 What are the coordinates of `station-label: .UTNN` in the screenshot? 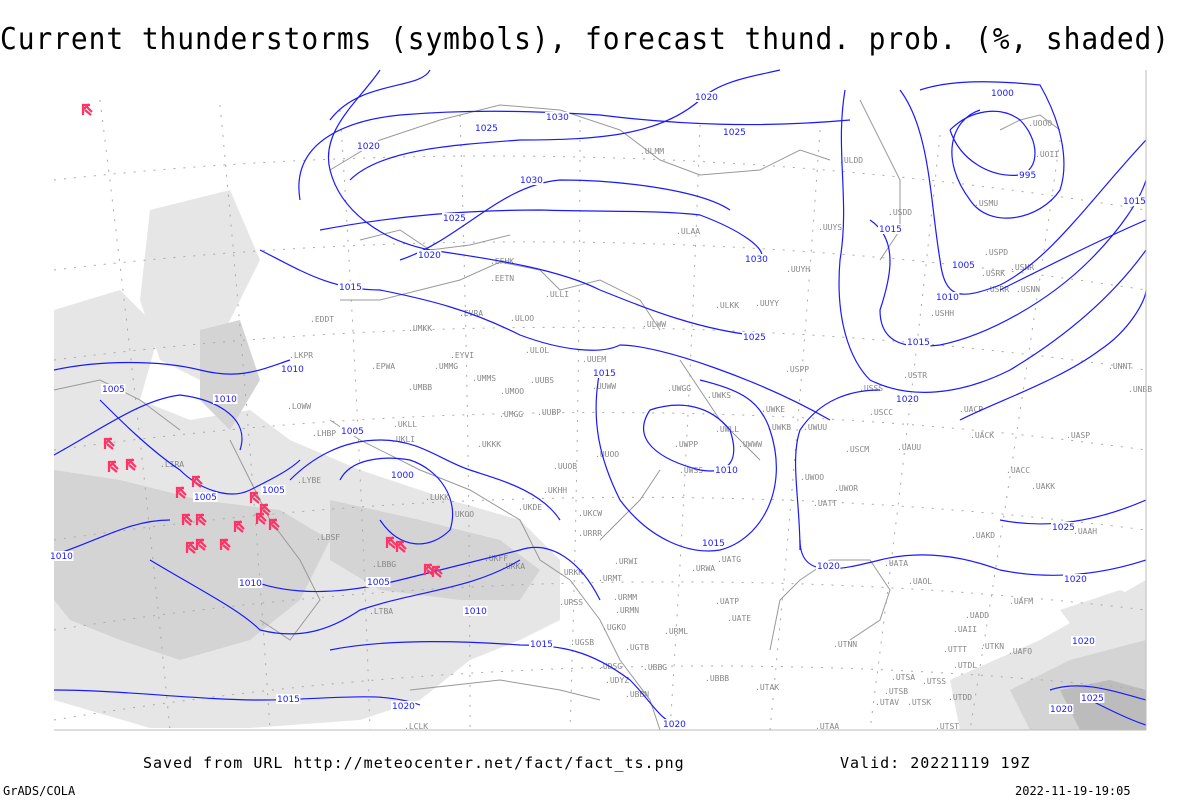 It's located at (845, 644).